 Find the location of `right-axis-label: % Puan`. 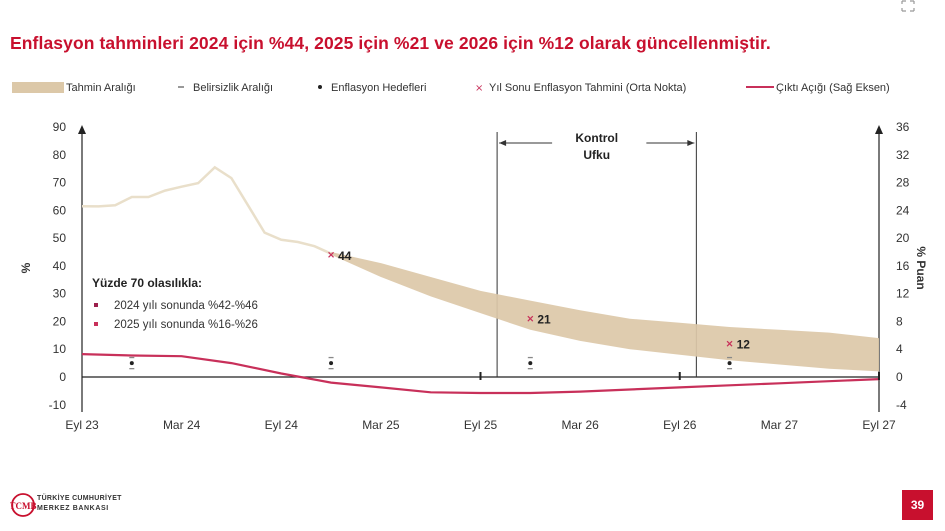

right-axis-label: % Puan is located at coordinates (921, 267).